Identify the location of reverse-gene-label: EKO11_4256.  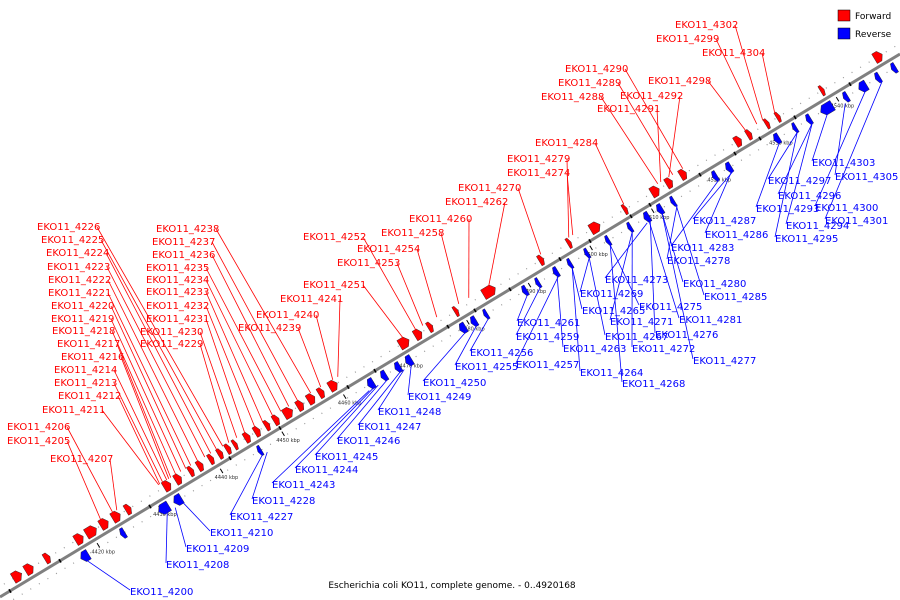
(501, 353).